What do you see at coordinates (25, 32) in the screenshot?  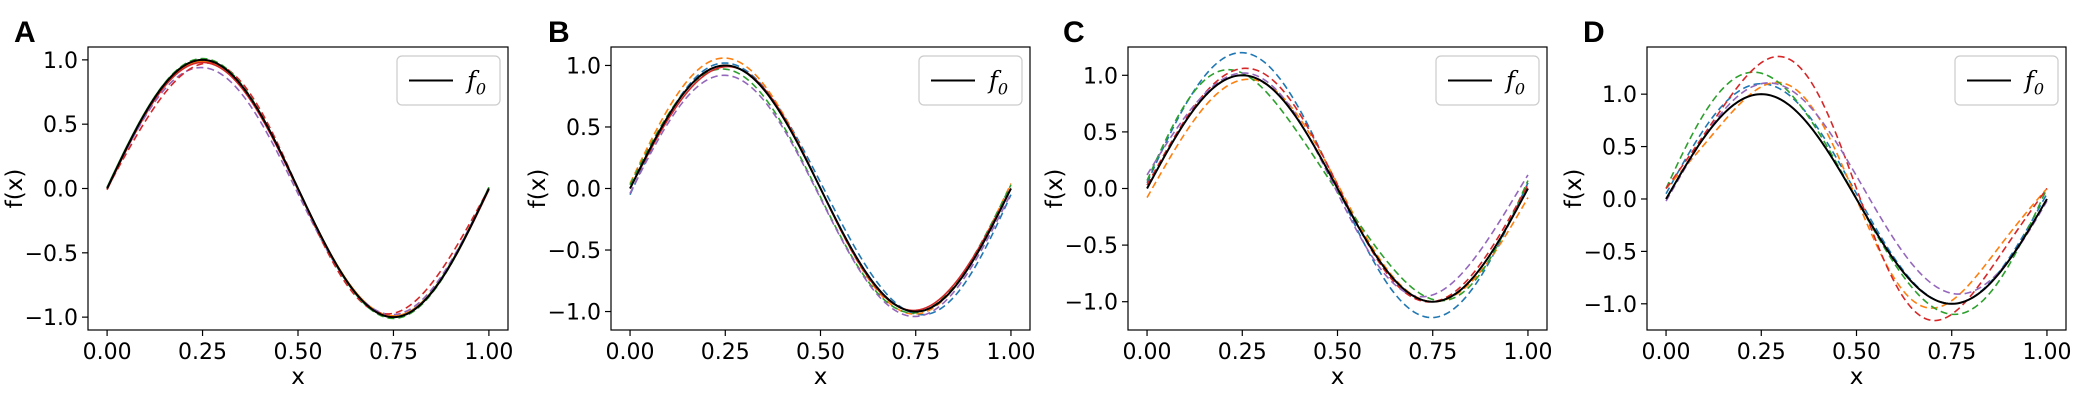 I see `panel-letter: A` at bounding box center [25, 32].